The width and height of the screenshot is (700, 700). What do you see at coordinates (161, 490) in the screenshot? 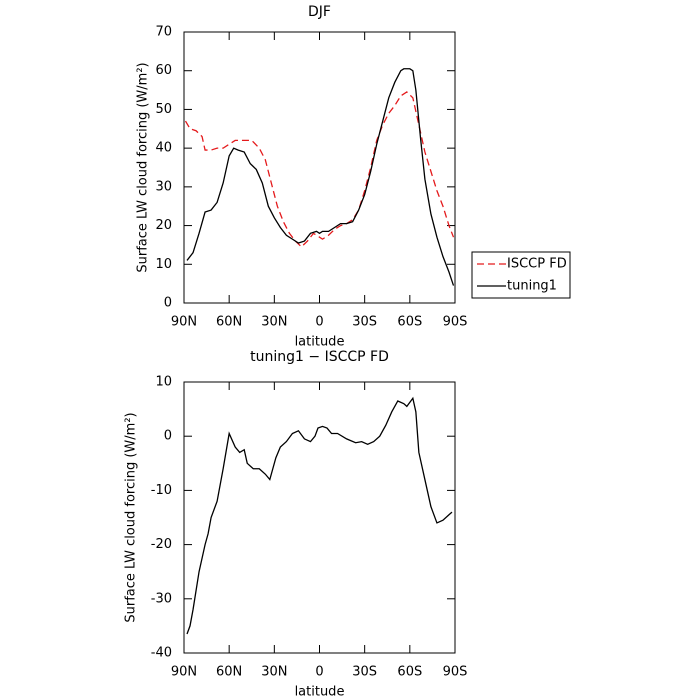
I see `y-tick-label: -10` at bounding box center [161, 490].